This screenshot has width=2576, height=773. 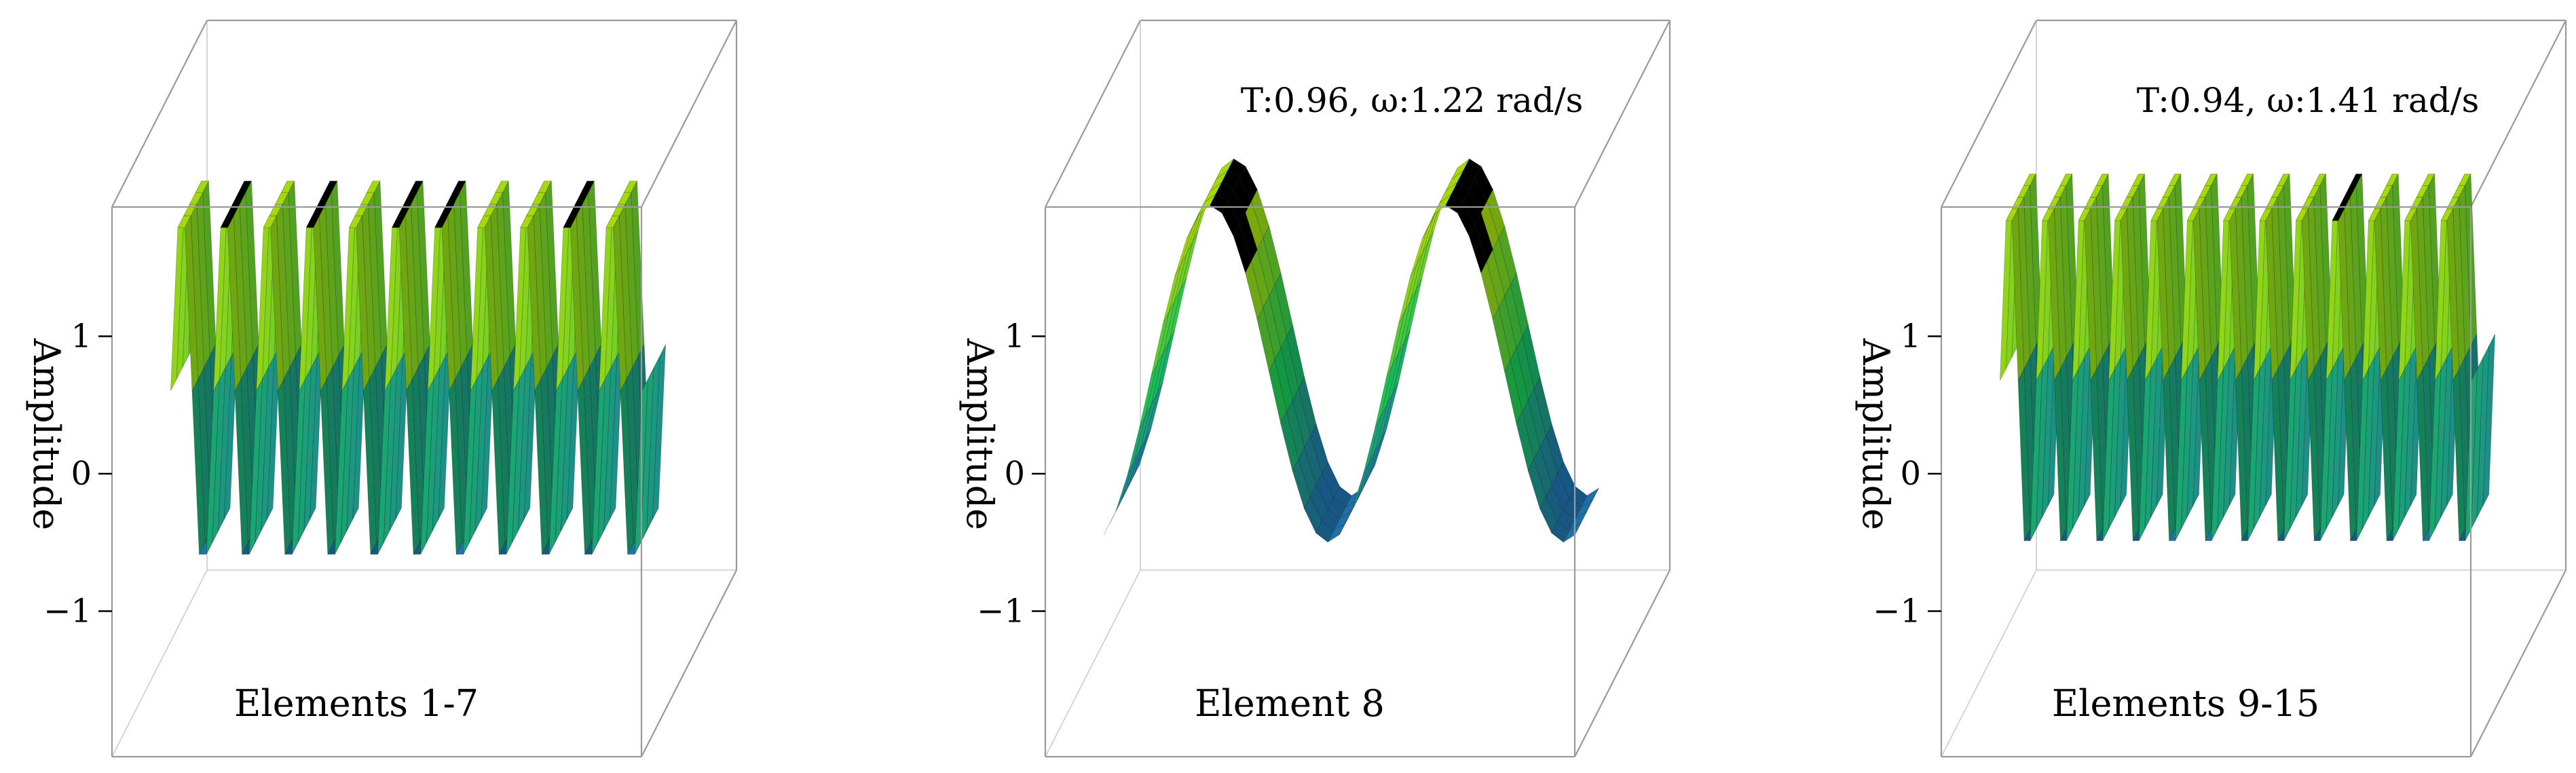 I want to click on panel-caption: Elements 1-7, so click(x=357, y=703).